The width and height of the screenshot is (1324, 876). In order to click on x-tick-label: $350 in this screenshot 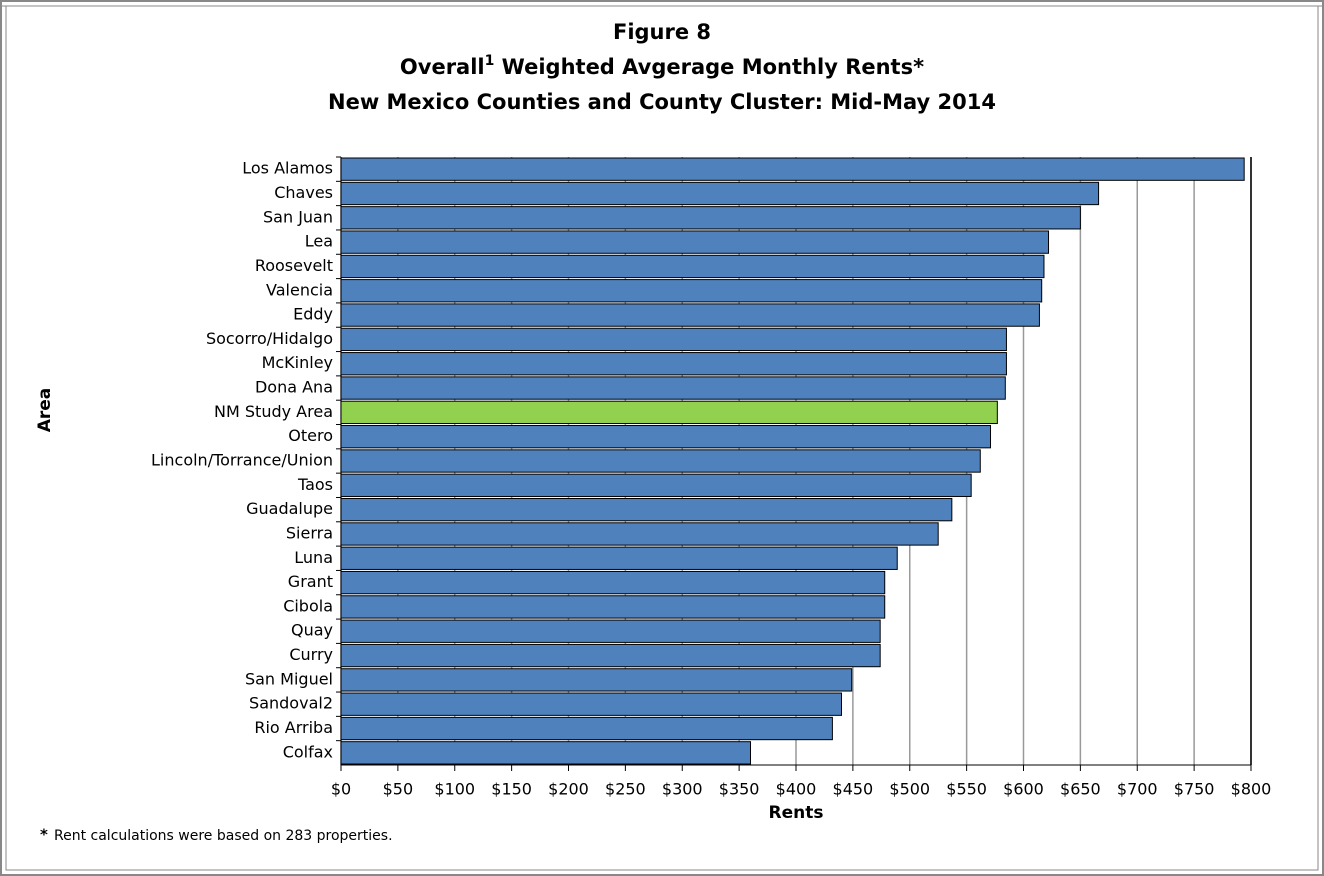, I will do `click(739, 789)`.